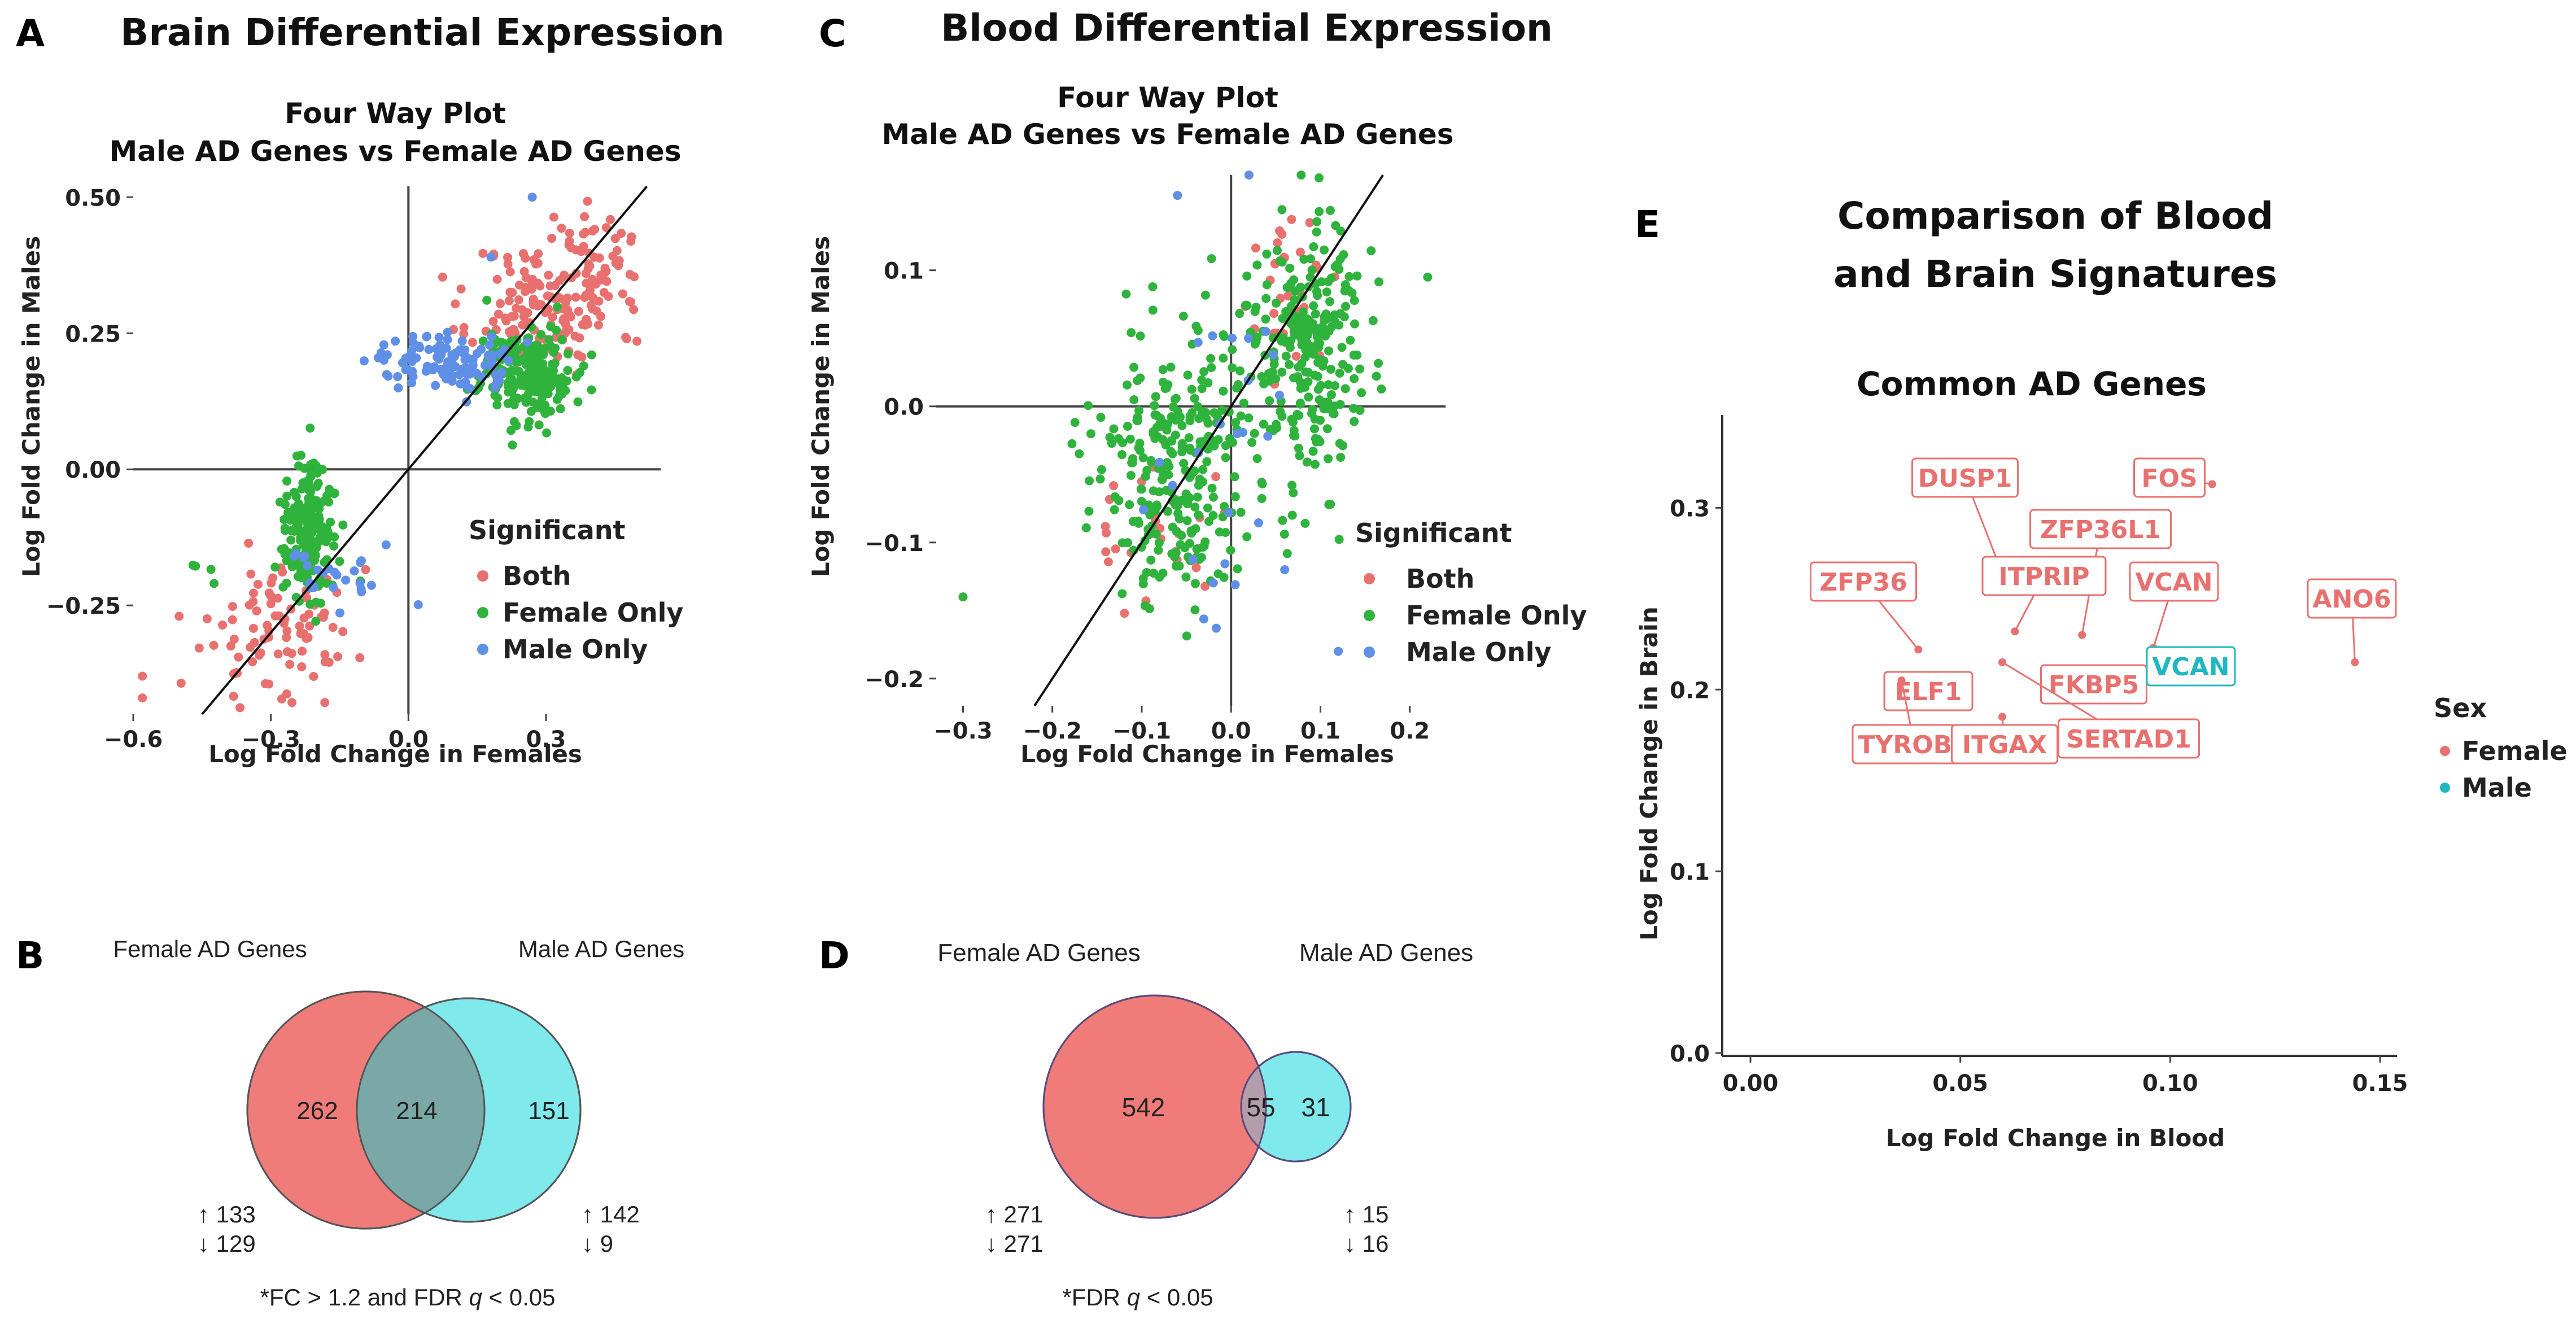 This screenshot has height=1328, width=2576. I want to click on chart-a-xtick-label: −0.3, so click(271, 740).